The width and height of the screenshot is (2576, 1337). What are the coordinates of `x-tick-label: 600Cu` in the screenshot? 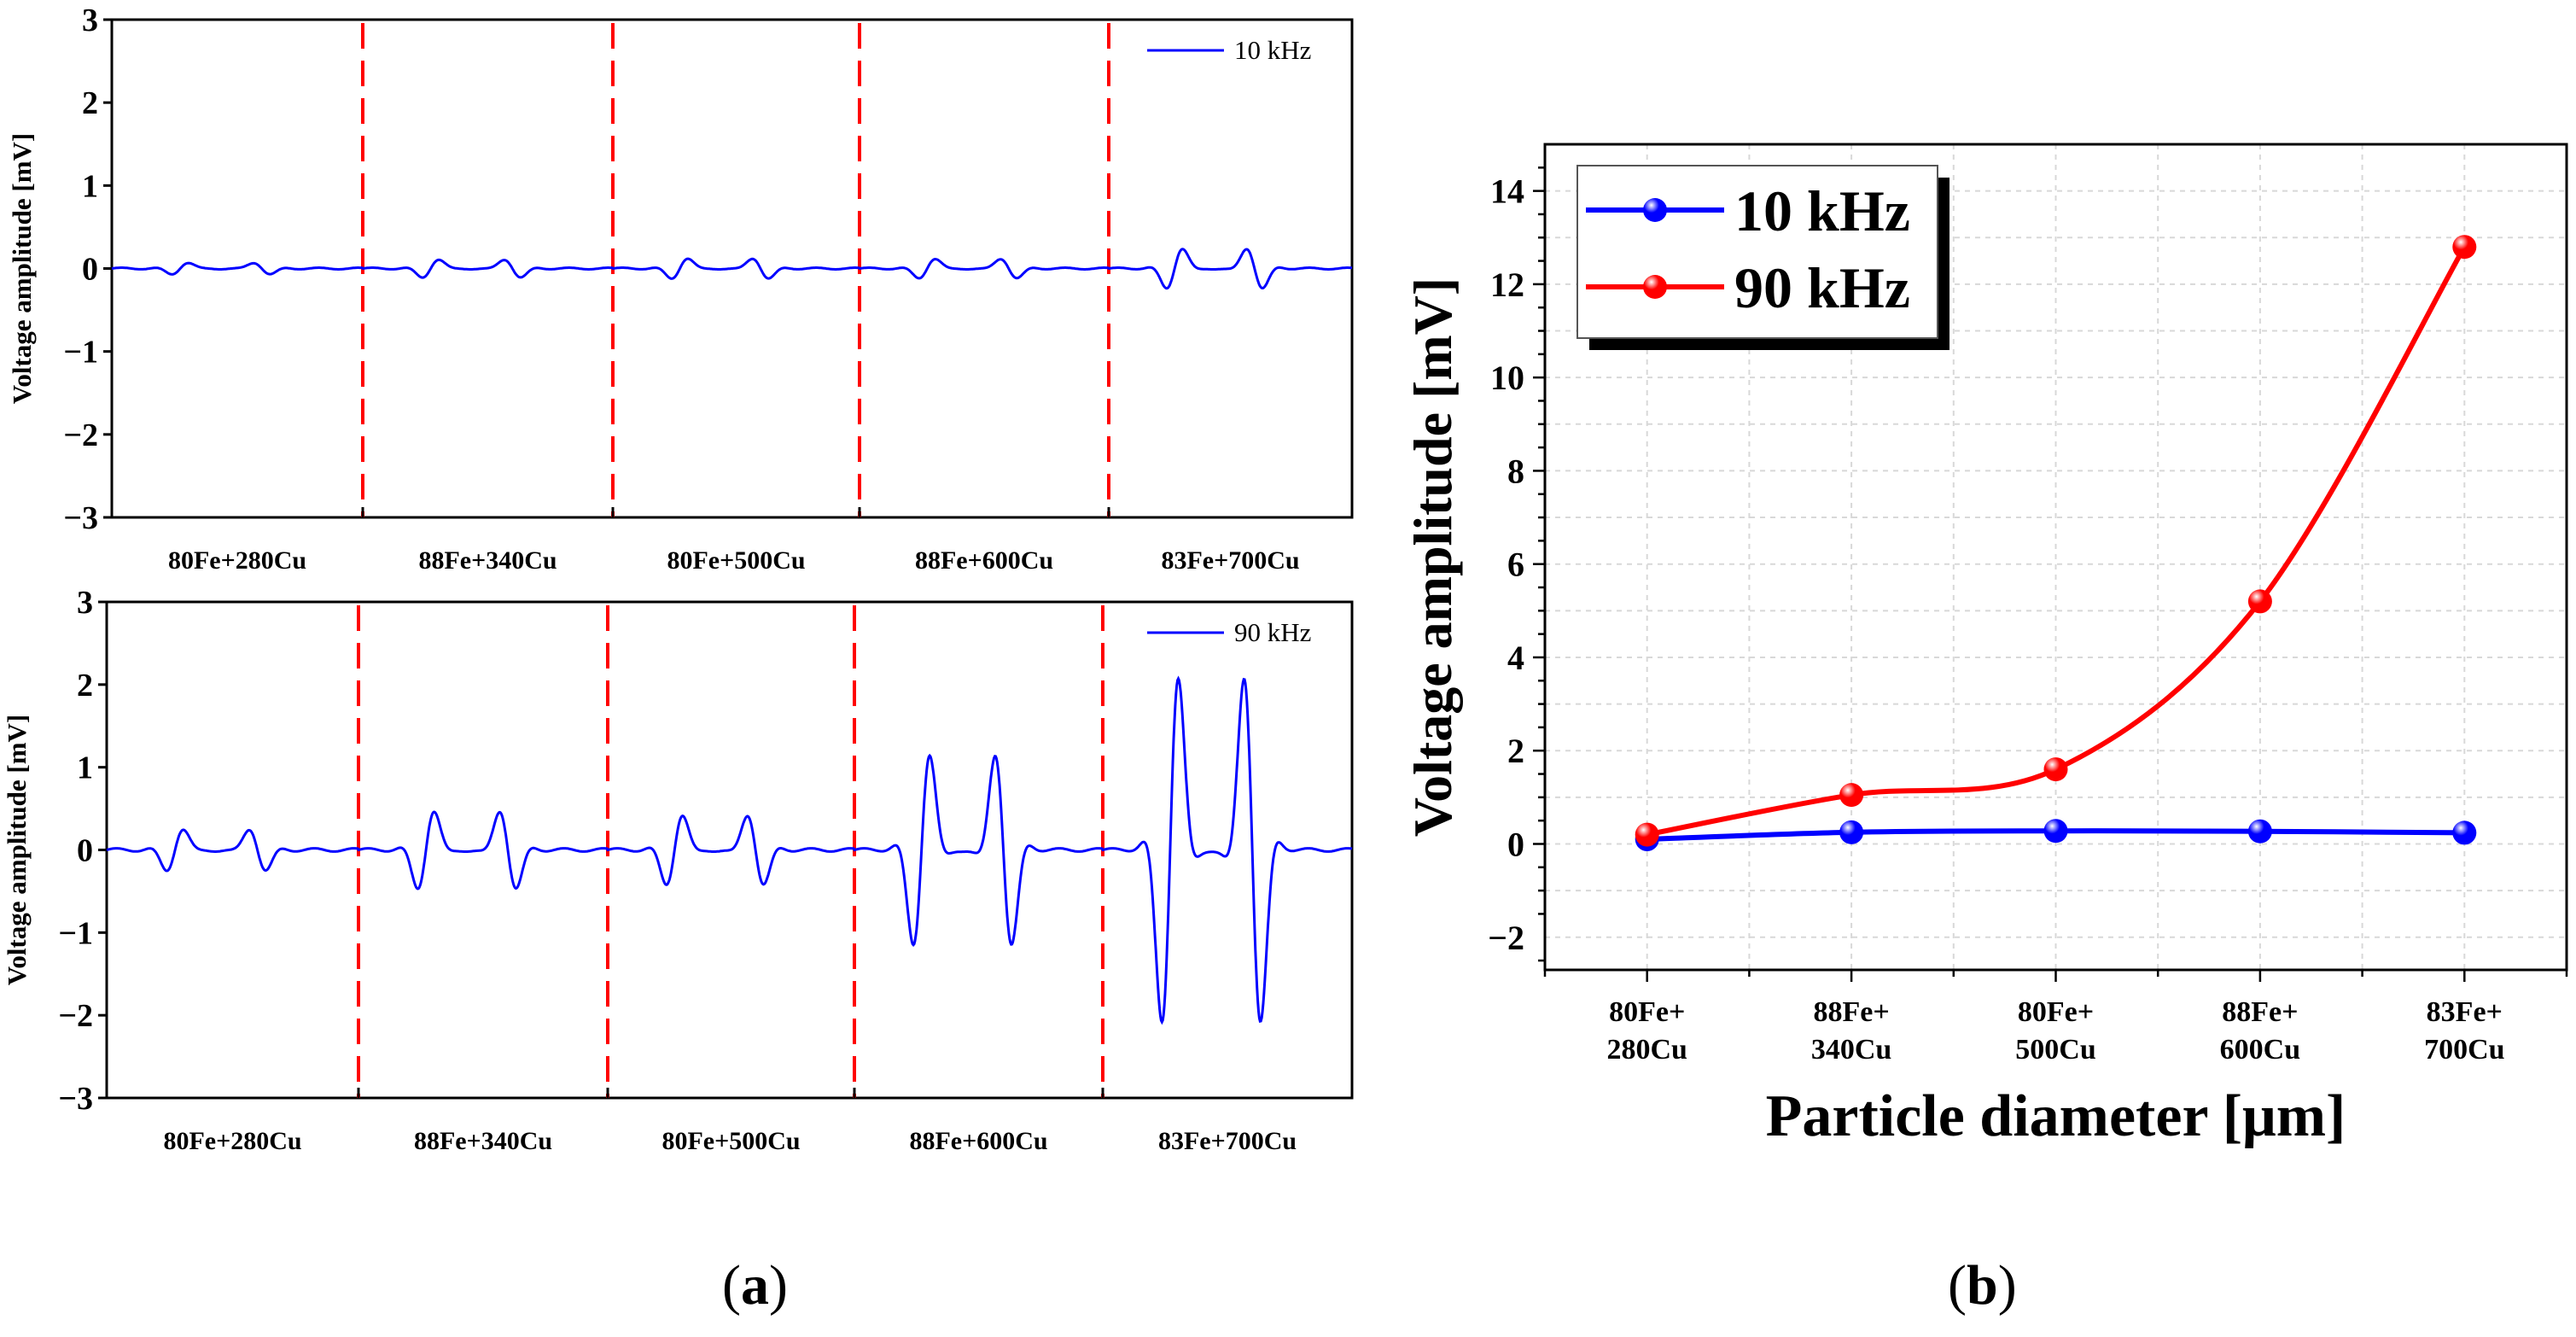 It's located at (2260, 1050).